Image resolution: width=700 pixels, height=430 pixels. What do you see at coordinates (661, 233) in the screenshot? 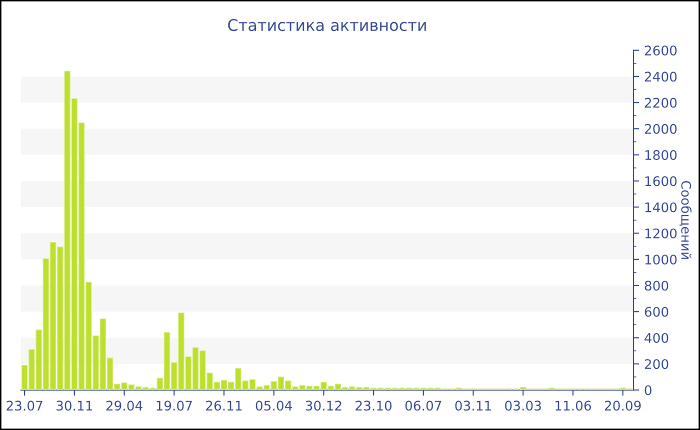
I see `y-tick-label: 1200` at bounding box center [661, 233].